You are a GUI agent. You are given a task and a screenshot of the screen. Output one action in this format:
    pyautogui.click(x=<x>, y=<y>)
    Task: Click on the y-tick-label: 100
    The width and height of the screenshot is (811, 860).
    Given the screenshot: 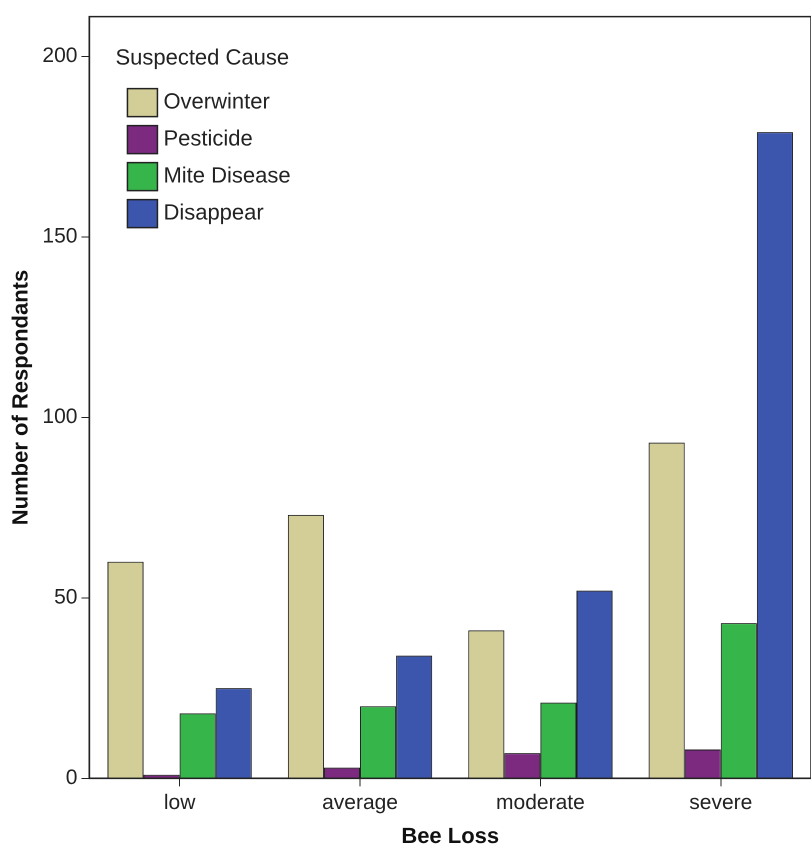 What is the action you would take?
    pyautogui.click(x=60, y=416)
    